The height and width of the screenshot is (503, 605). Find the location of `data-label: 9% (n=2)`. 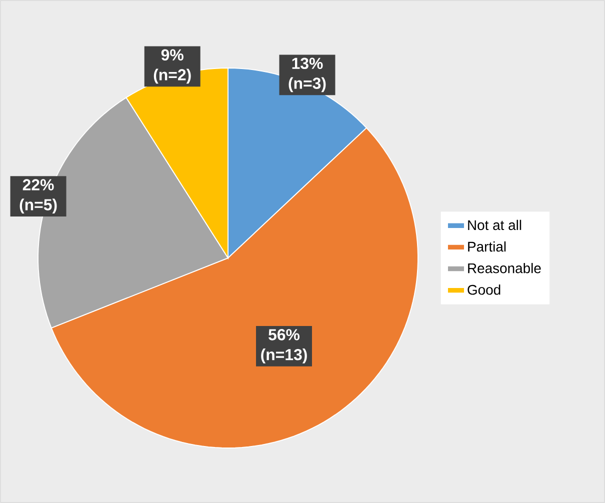

data-label: 9% (n=2) is located at coordinates (172, 66).